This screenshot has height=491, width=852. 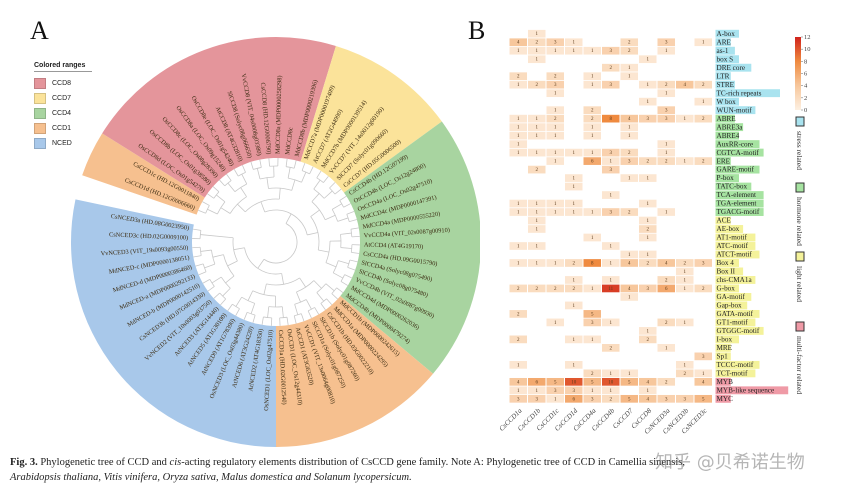 I want to click on clade-range-ccd1, so click(x=355, y=371).